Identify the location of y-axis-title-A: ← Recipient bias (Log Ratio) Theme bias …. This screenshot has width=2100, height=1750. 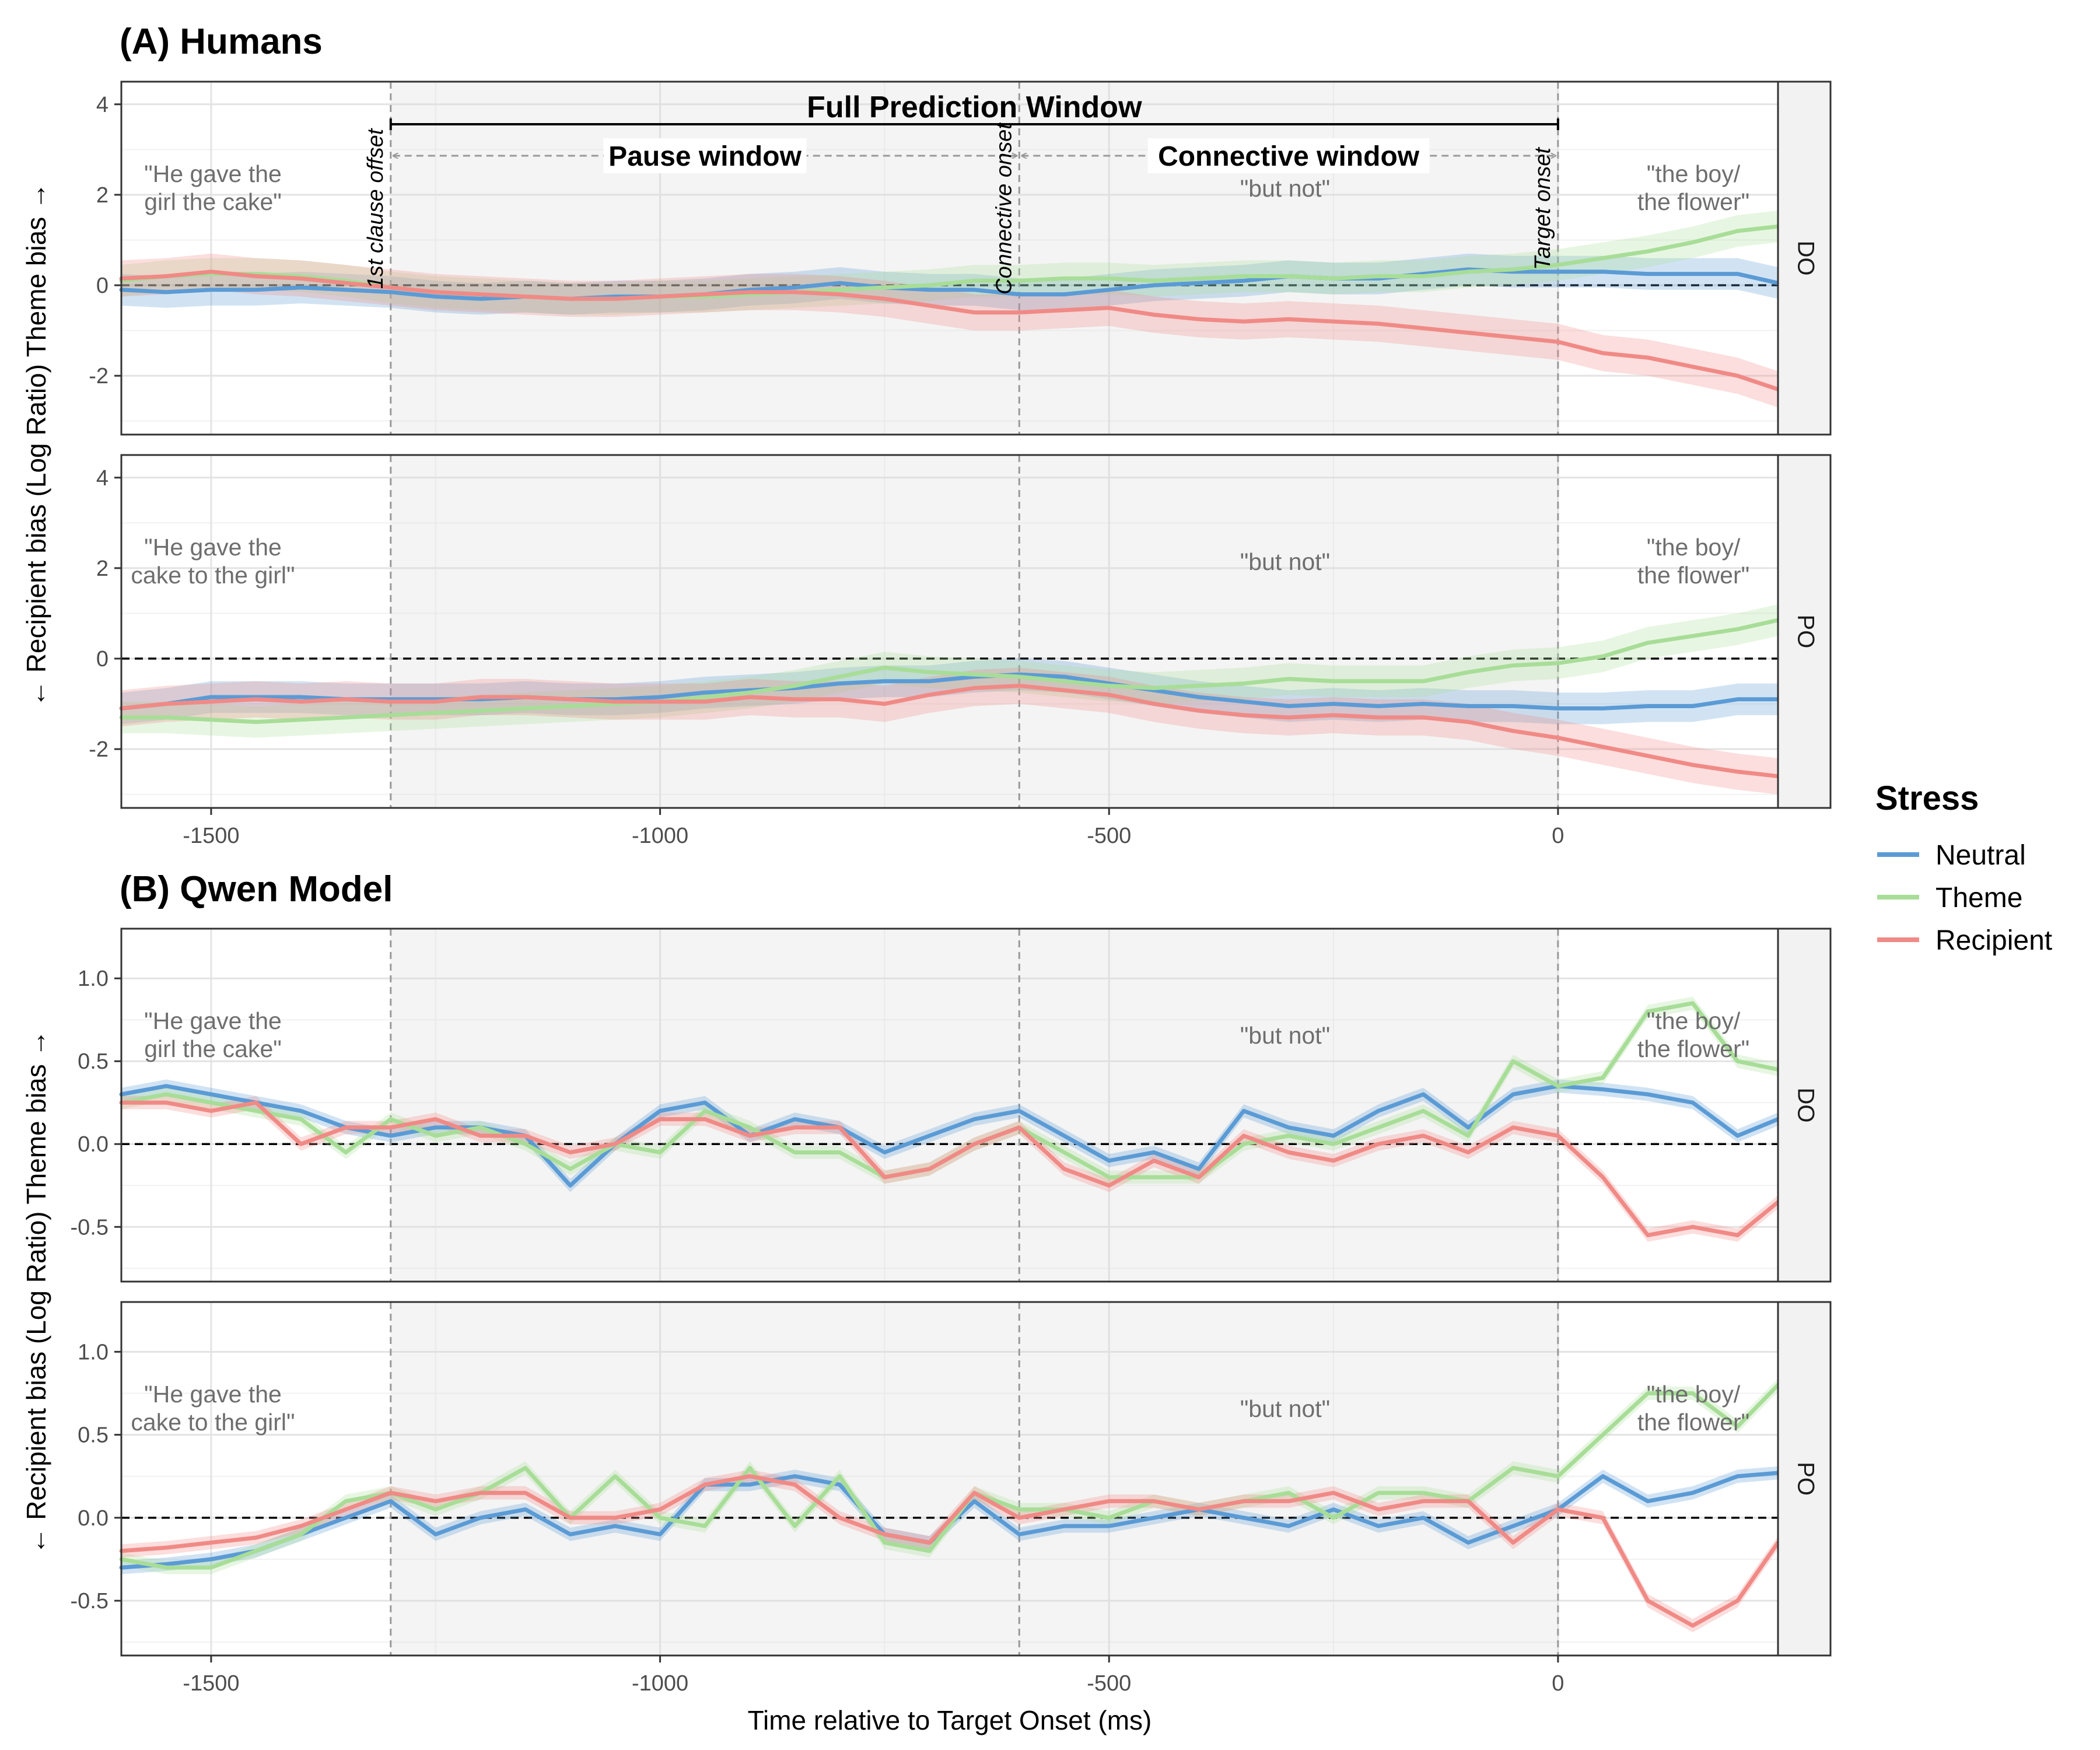
(36, 445).